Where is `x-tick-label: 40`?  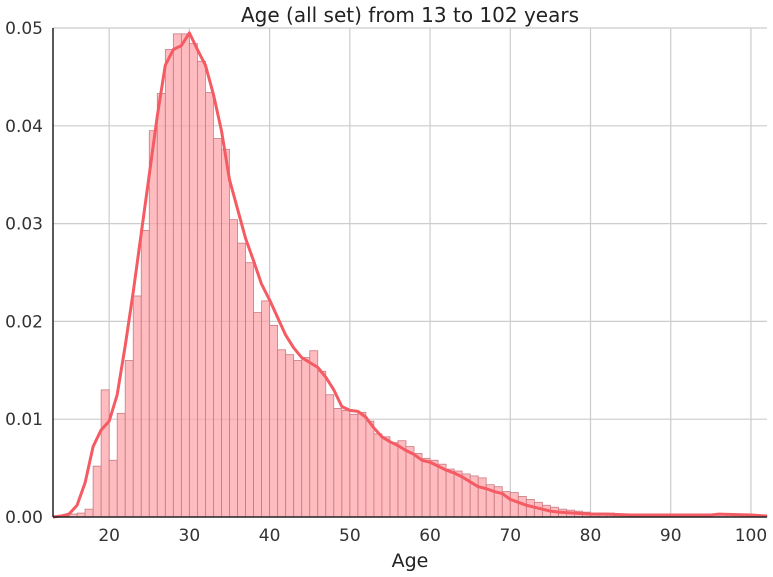
x-tick-label: 40 is located at coordinates (270, 536).